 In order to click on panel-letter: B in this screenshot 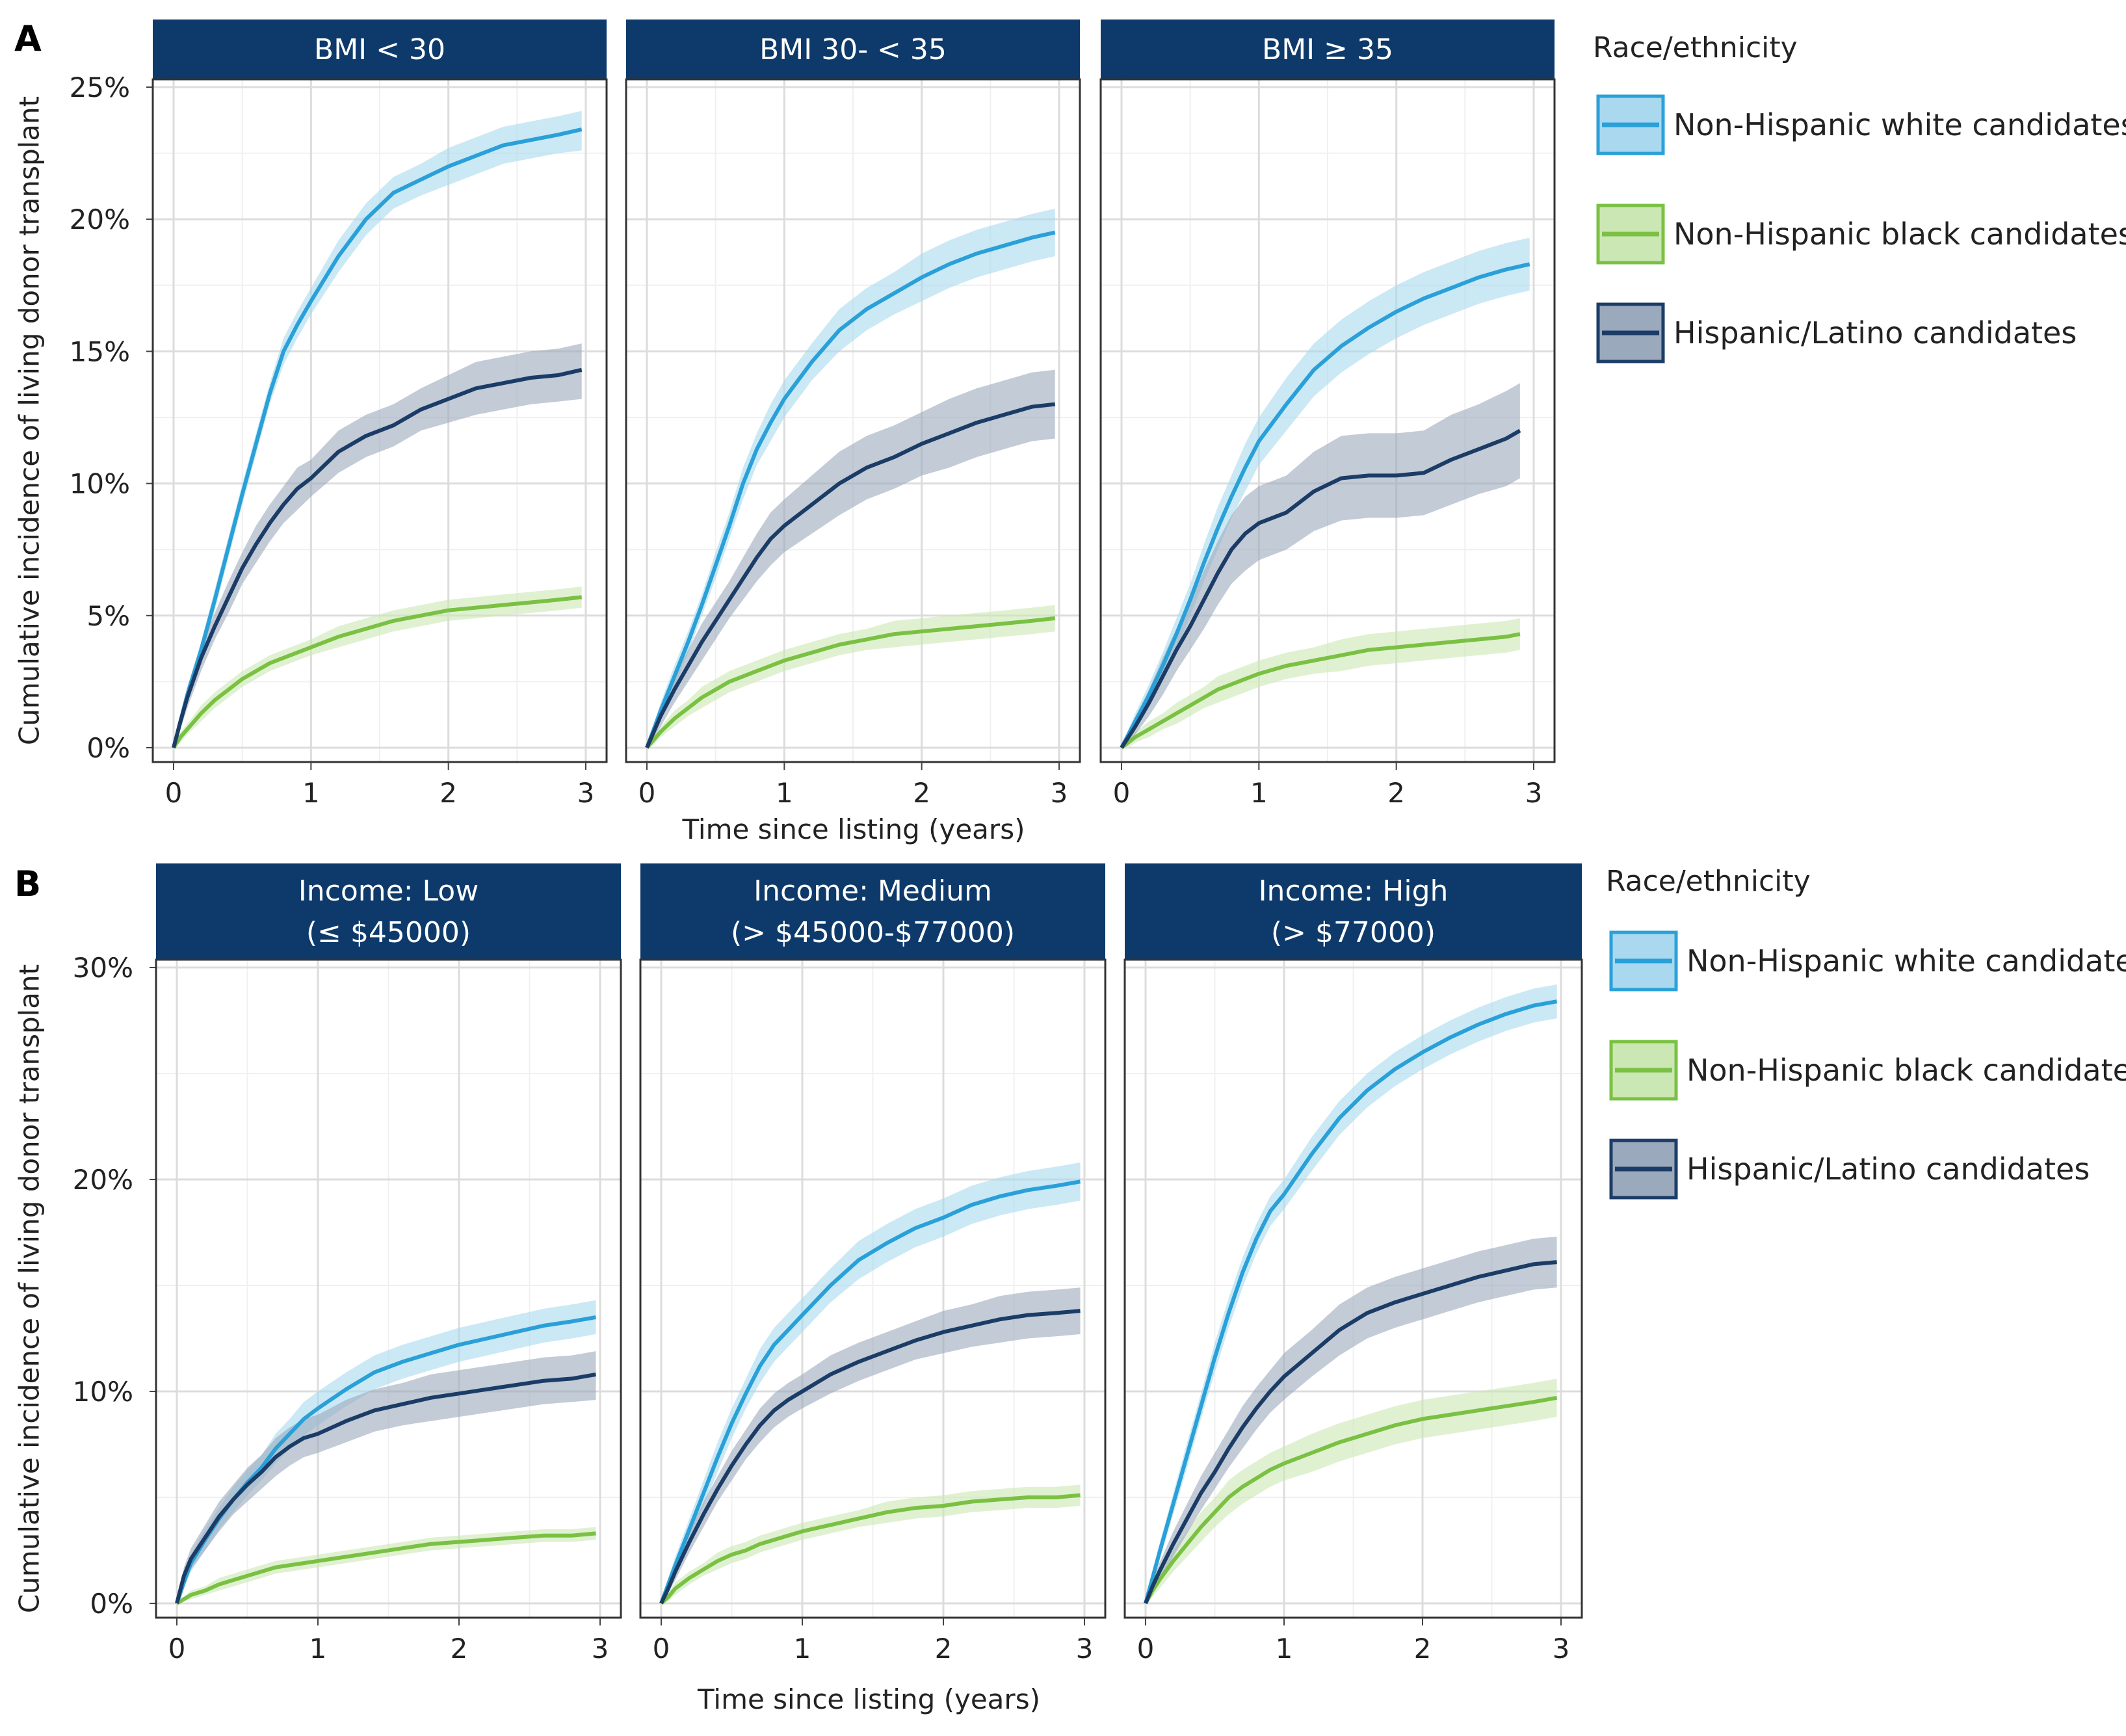, I will do `click(27, 884)`.